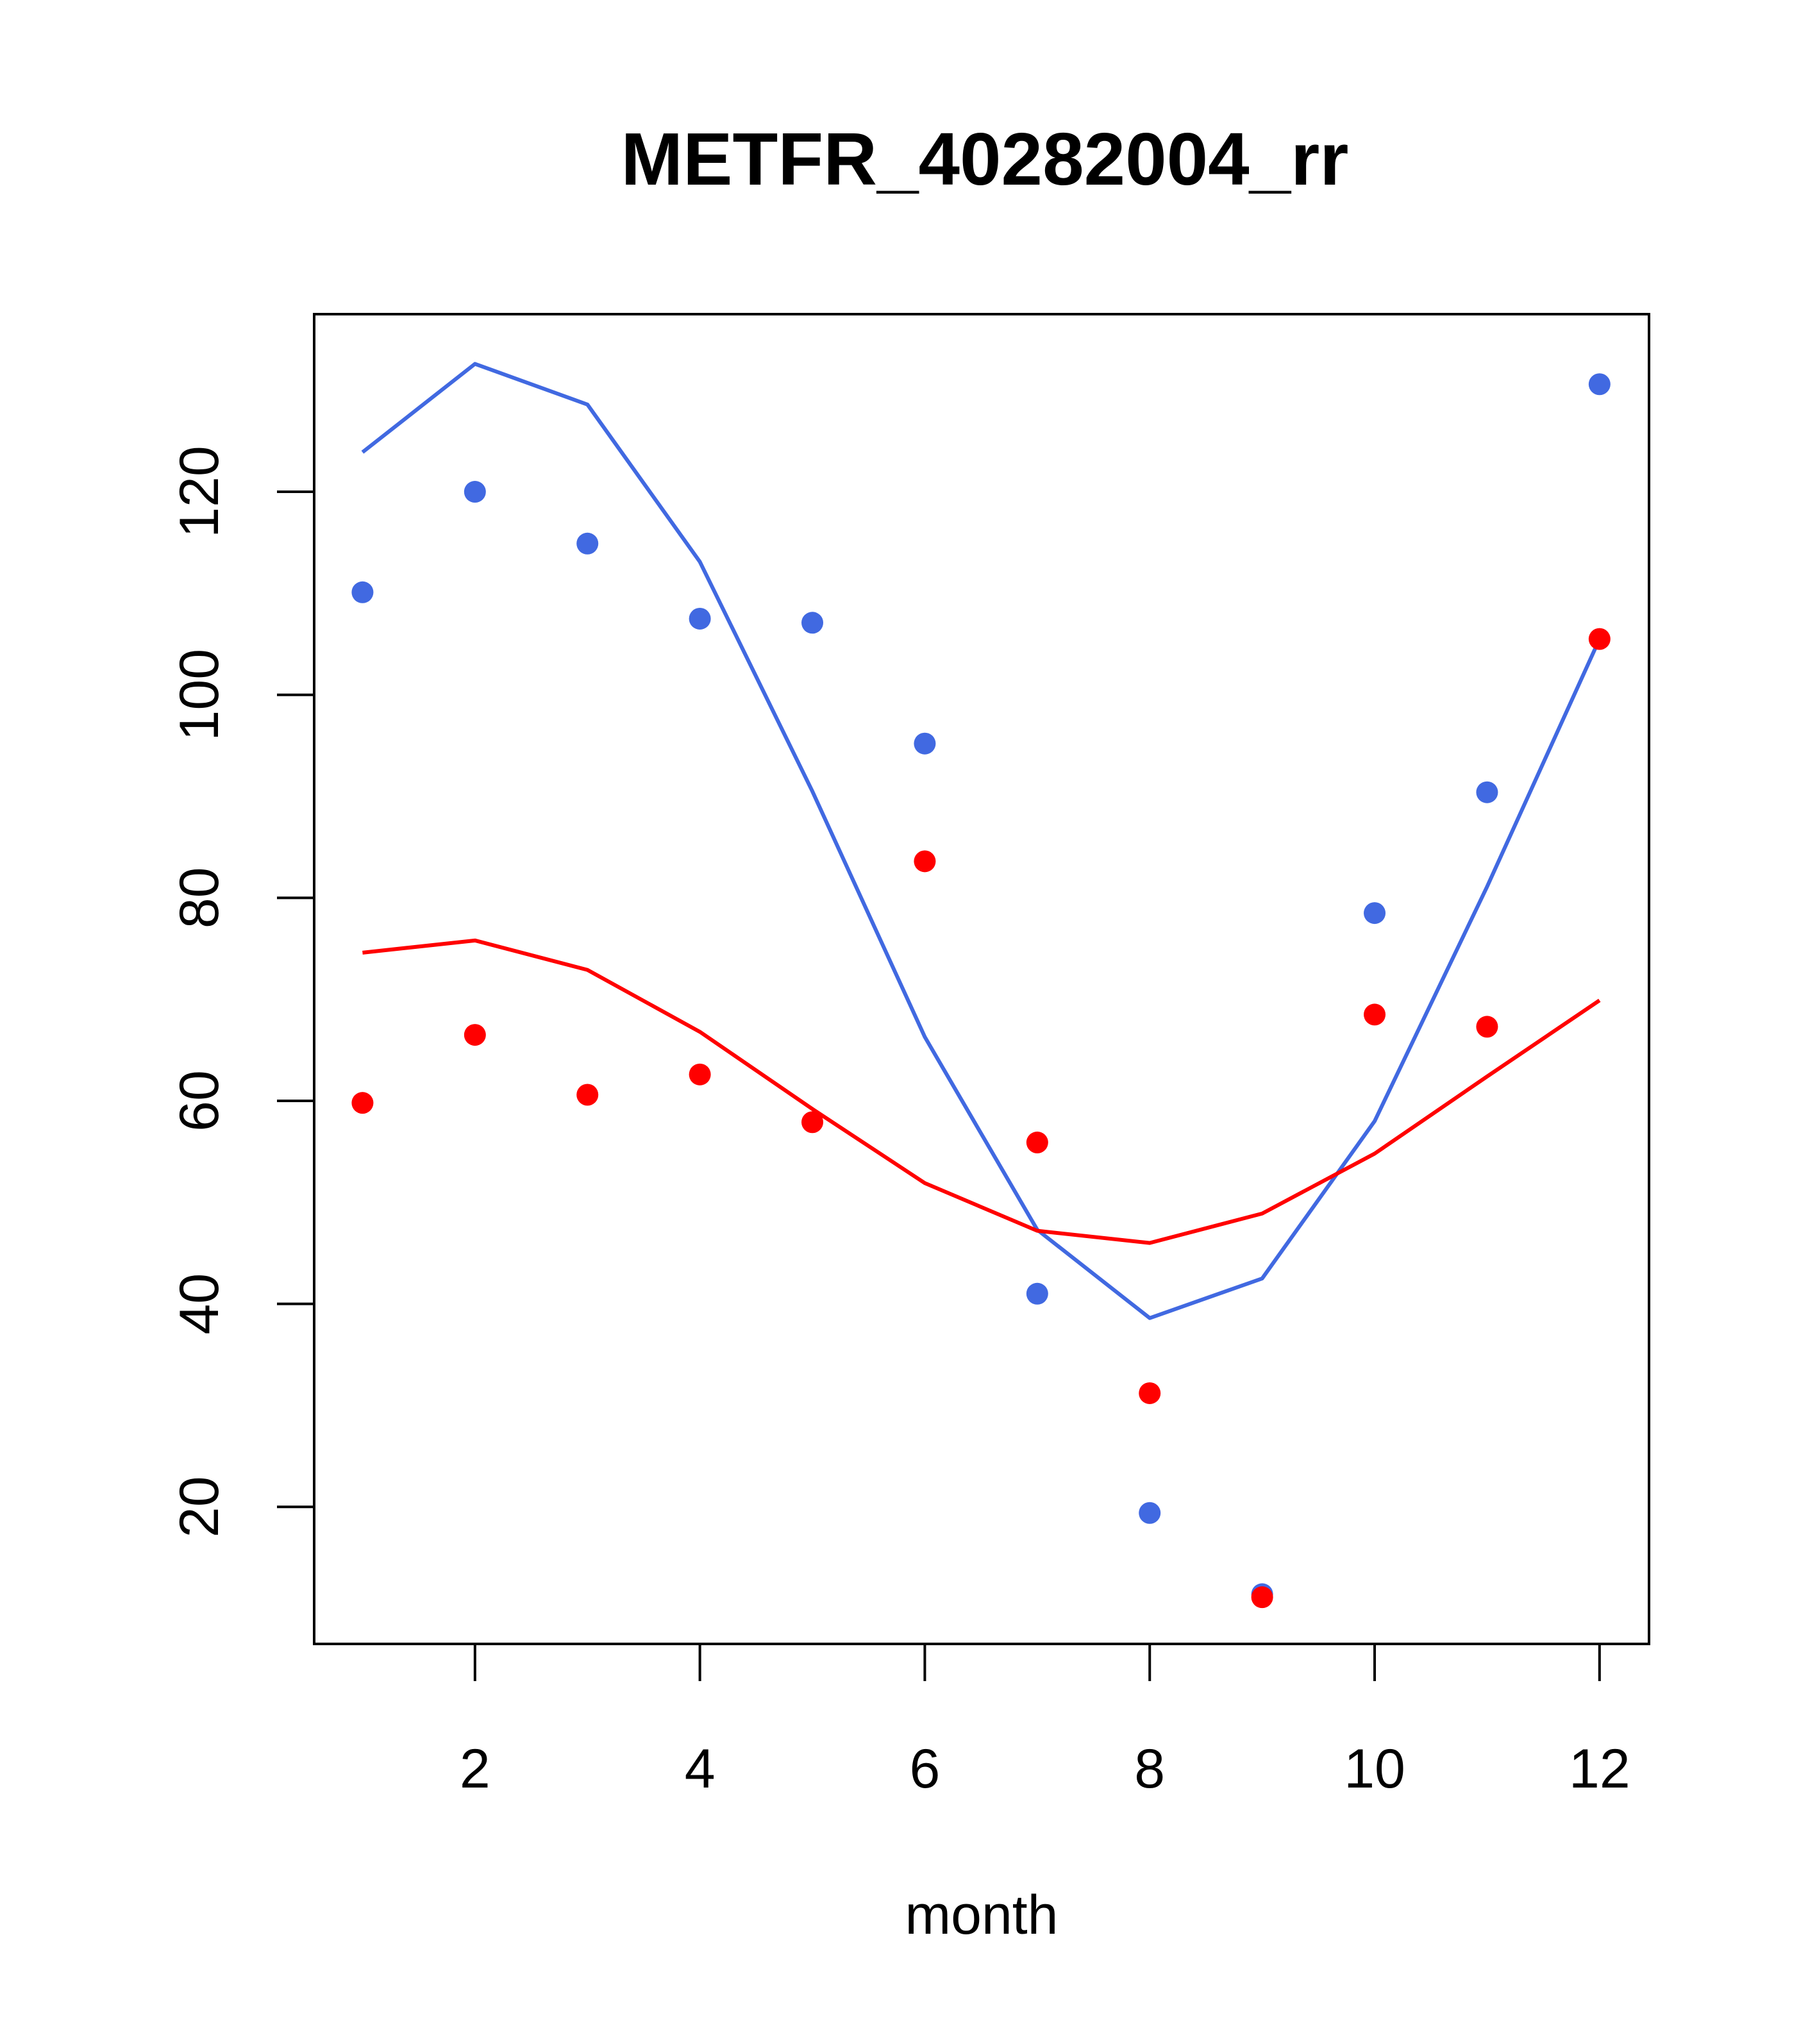  I want to click on x-tick-label: 6, so click(926, 1769).